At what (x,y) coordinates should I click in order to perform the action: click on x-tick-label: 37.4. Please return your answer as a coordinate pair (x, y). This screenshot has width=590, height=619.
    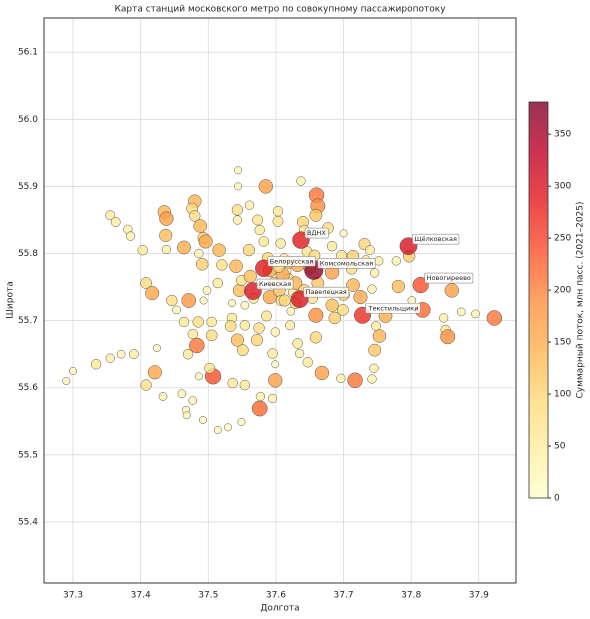
    Looking at the image, I should click on (141, 596).